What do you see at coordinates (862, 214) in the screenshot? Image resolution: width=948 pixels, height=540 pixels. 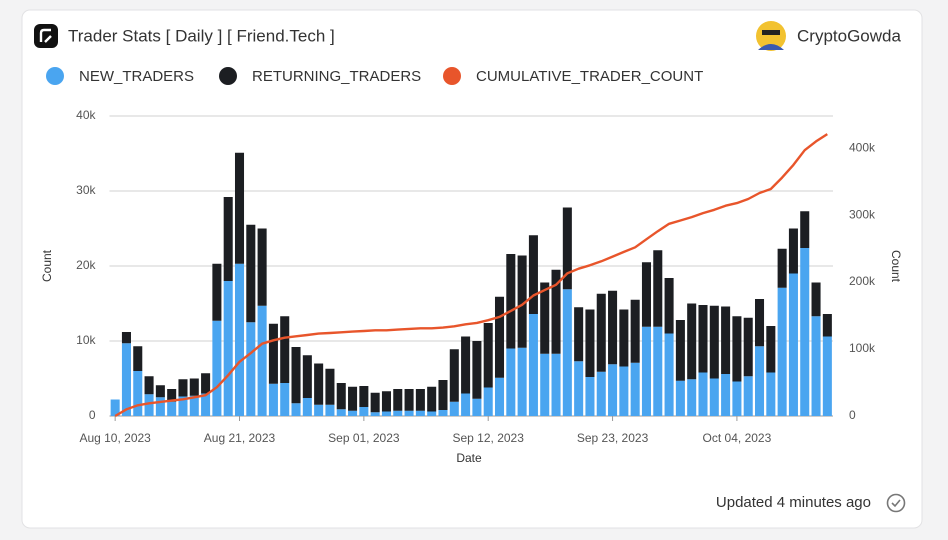 I see `y2-tick-label: 300k` at bounding box center [862, 214].